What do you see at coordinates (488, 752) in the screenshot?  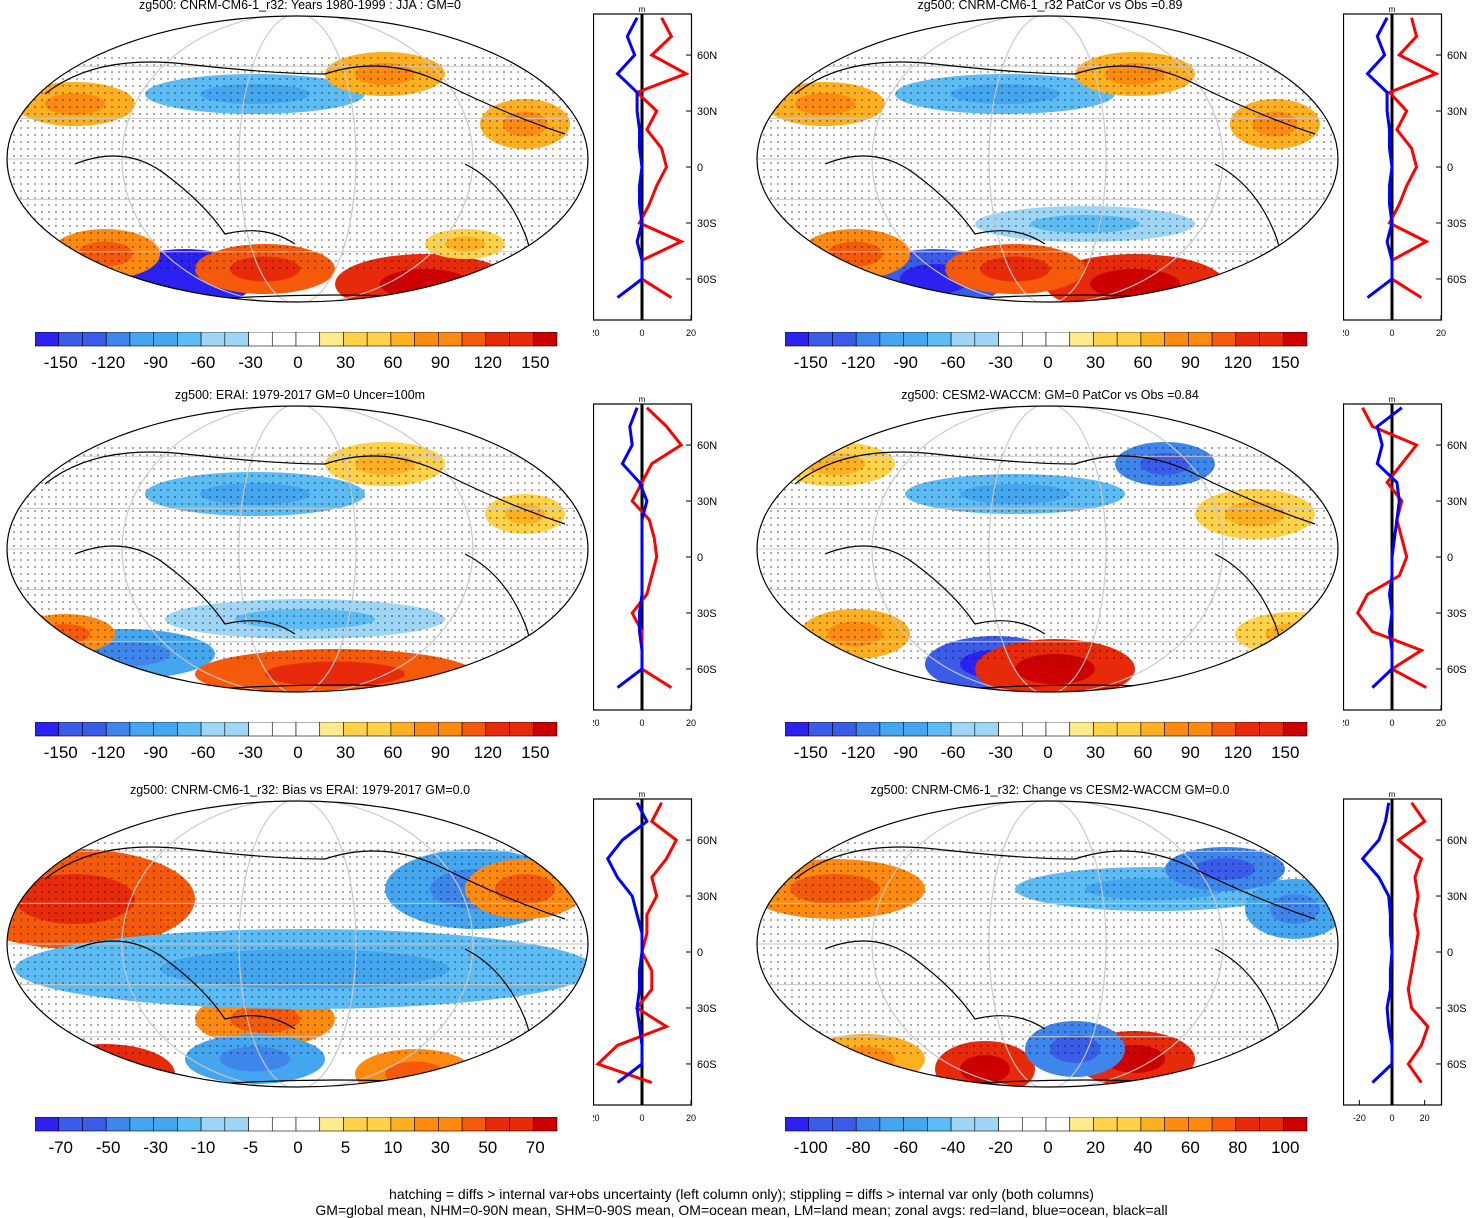 I see `colorbar-label: 120` at bounding box center [488, 752].